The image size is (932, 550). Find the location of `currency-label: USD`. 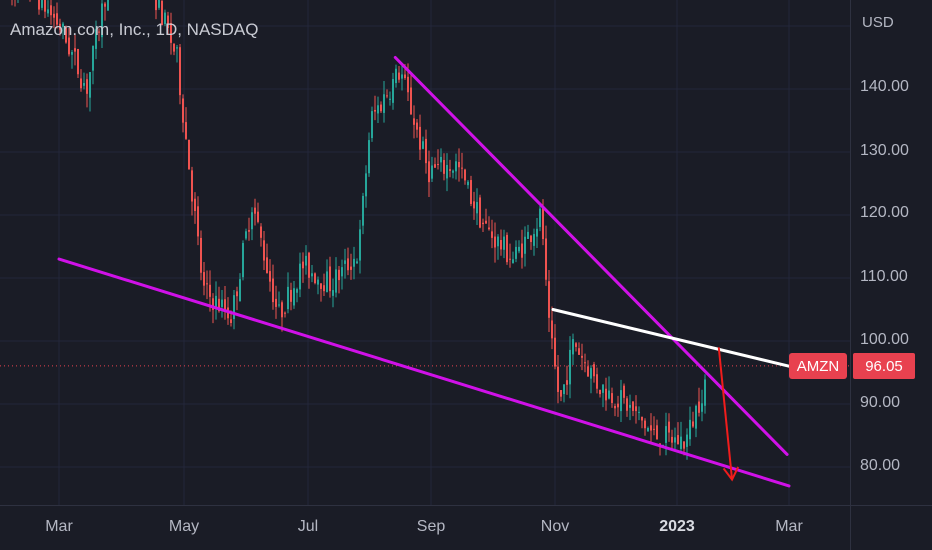

currency-label: USD is located at coordinates (878, 22).